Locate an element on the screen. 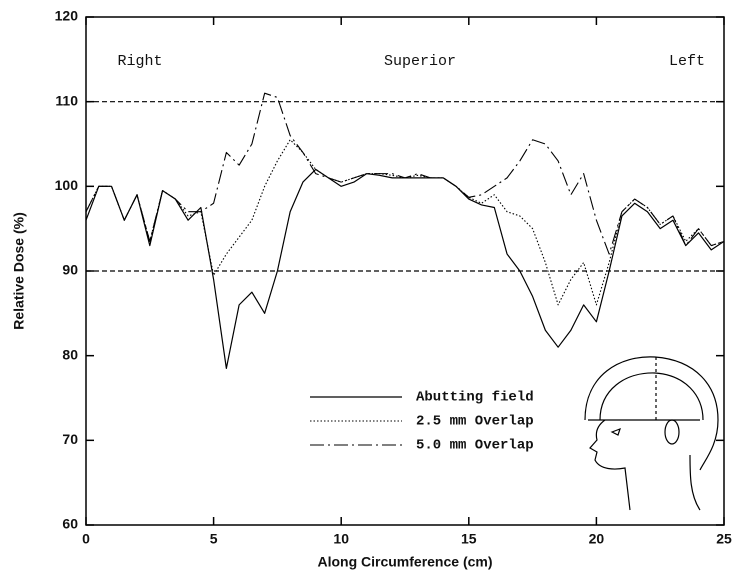 The image size is (734, 574). annotation: Superior is located at coordinates (420, 61).